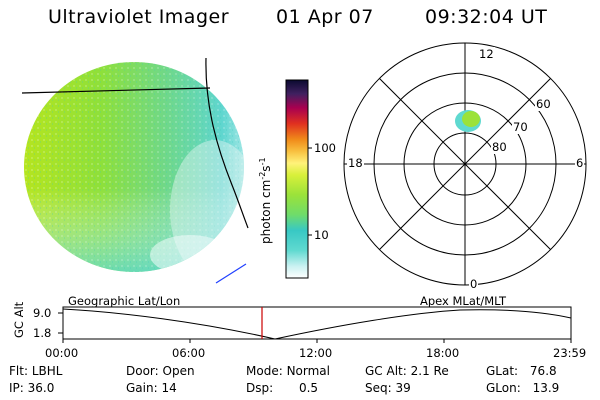  What do you see at coordinates (321, 235) in the screenshot?
I see `colorbar-tick-10: 10` at bounding box center [321, 235].